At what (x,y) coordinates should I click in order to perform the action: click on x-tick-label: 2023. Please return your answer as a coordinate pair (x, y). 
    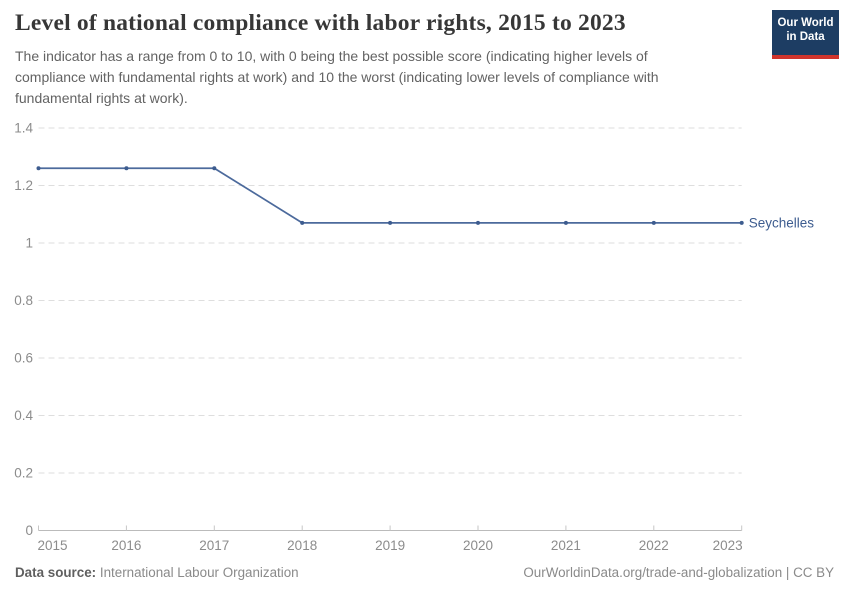
    Looking at the image, I should click on (728, 545).